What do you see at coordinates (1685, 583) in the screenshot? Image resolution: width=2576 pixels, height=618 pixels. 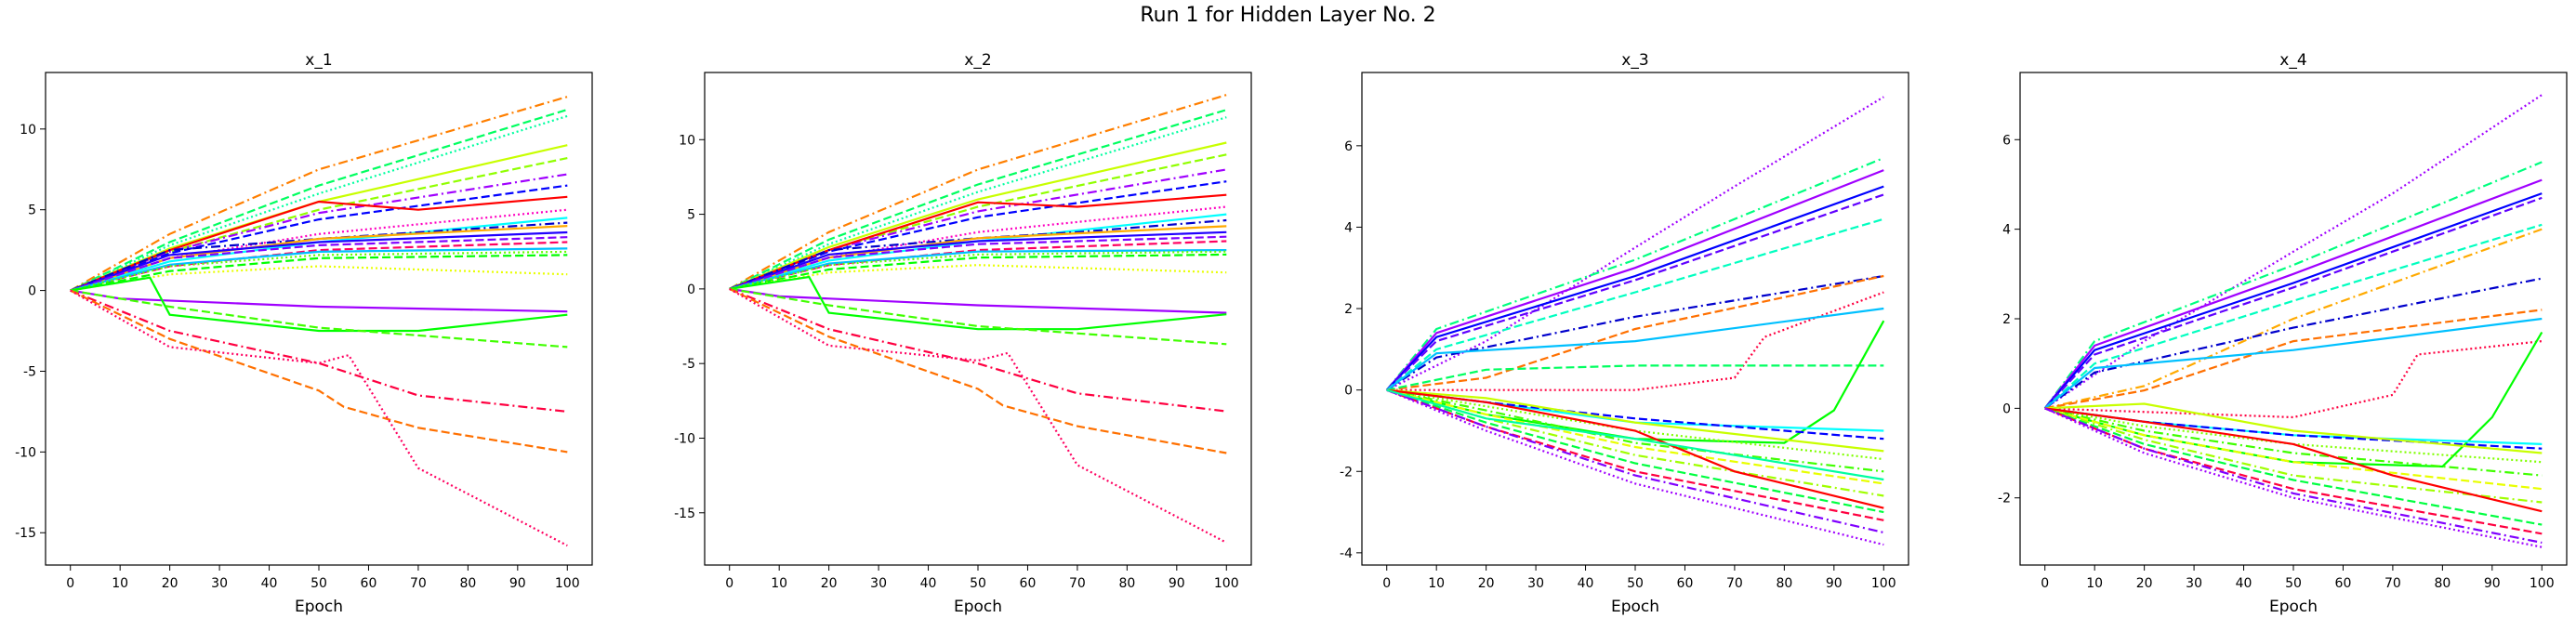 I see `x-tick-label: 60` at bounding box center [1685, 583].